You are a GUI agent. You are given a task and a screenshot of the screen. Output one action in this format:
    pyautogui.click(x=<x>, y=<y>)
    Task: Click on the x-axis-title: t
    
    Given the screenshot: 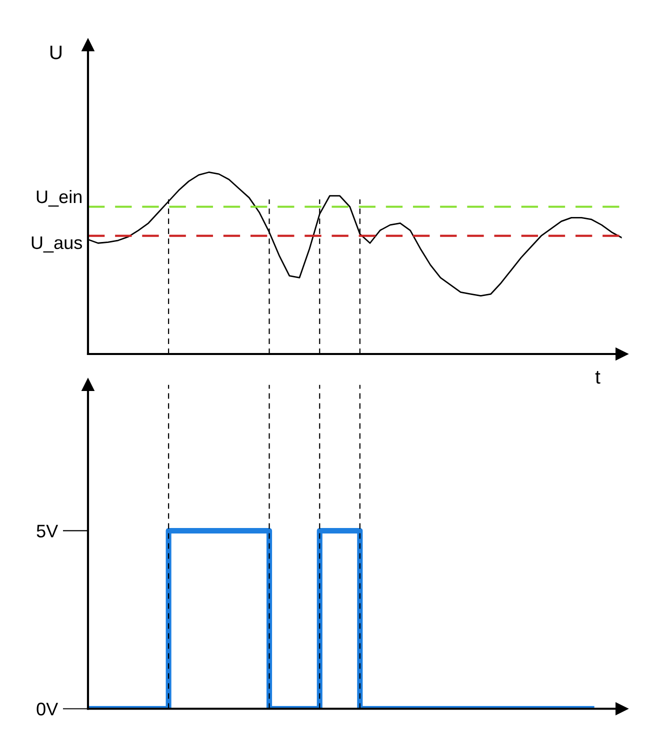 What is the action you would take?
    pyautogui.click(x=597, y=377)
    